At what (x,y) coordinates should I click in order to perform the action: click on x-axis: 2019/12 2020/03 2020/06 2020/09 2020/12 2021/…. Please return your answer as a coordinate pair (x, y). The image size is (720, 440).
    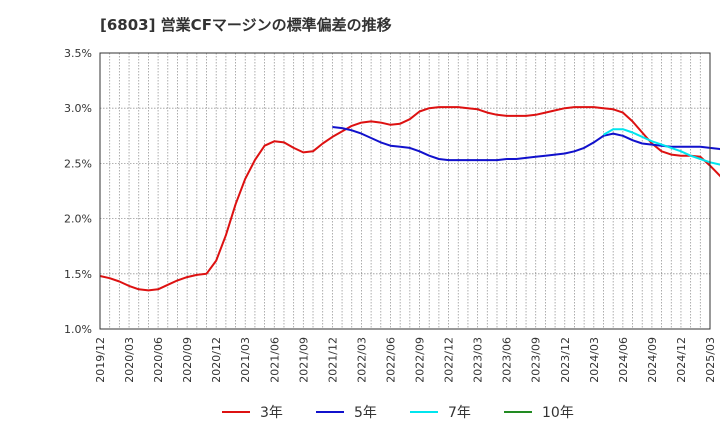
    Looking at the image, I should click on (405, 360).